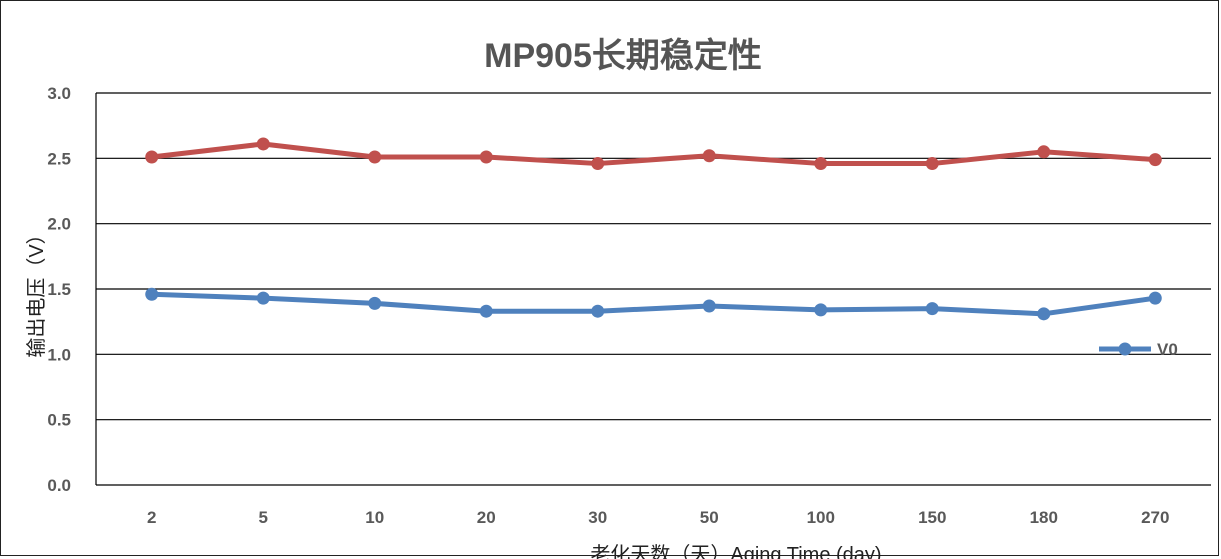  Describe the element at coordinates (263, 517) in the screenshot. I see `x-tick-label: 5` at that location.